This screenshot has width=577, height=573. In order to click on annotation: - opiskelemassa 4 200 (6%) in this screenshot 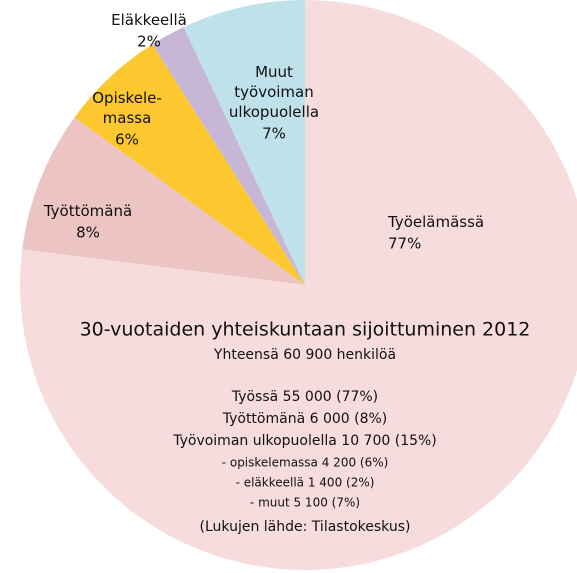, I will do `click(305, 463)`.